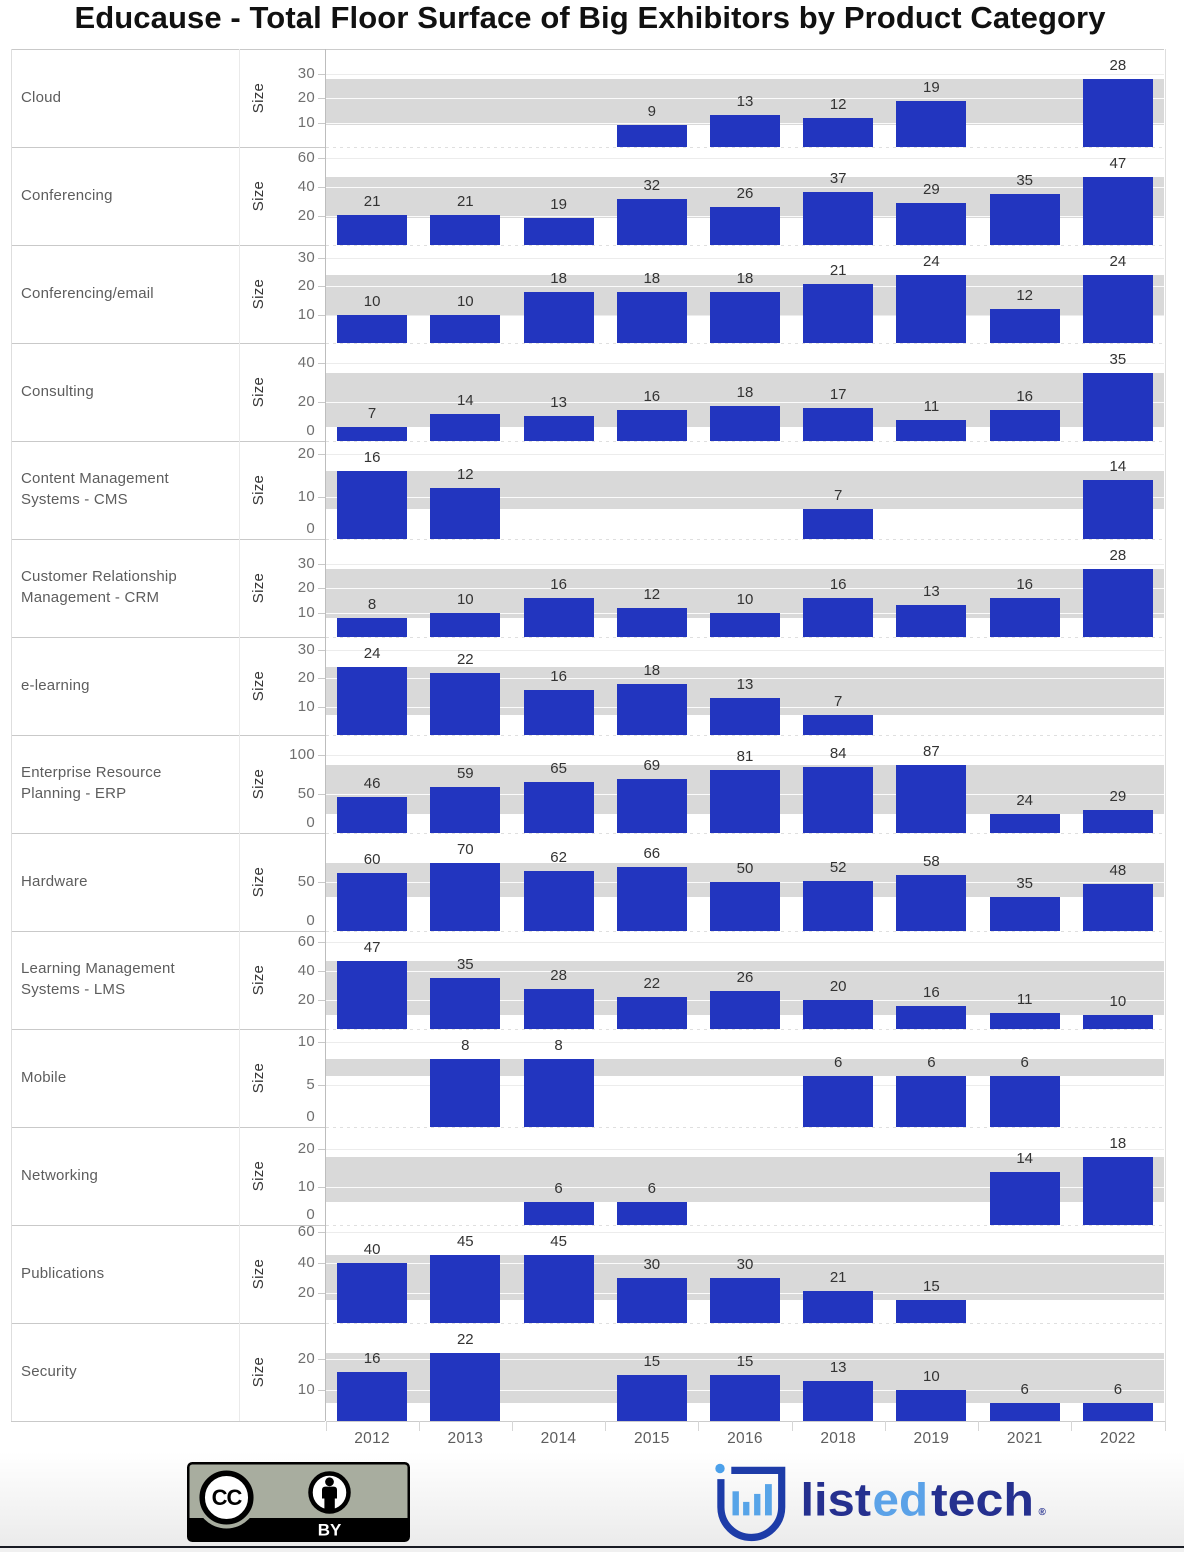 This screenshot has height=1552, width=1184. What do you see at coordinates (227, 1497) in the screenshot?
I see `svg-text: CC` at bounding box center [227, 1497].